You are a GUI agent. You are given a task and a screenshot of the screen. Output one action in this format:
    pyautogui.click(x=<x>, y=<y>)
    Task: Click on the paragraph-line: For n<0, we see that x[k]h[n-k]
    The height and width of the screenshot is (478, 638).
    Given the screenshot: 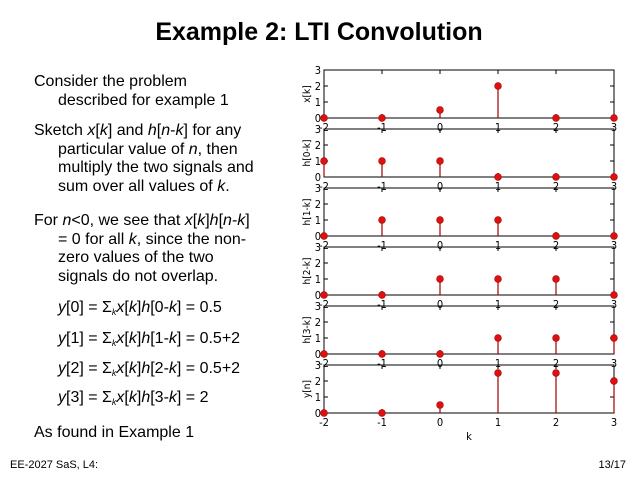 What is the action you would take?
    pyautogui.click(x=142, y=220)
    